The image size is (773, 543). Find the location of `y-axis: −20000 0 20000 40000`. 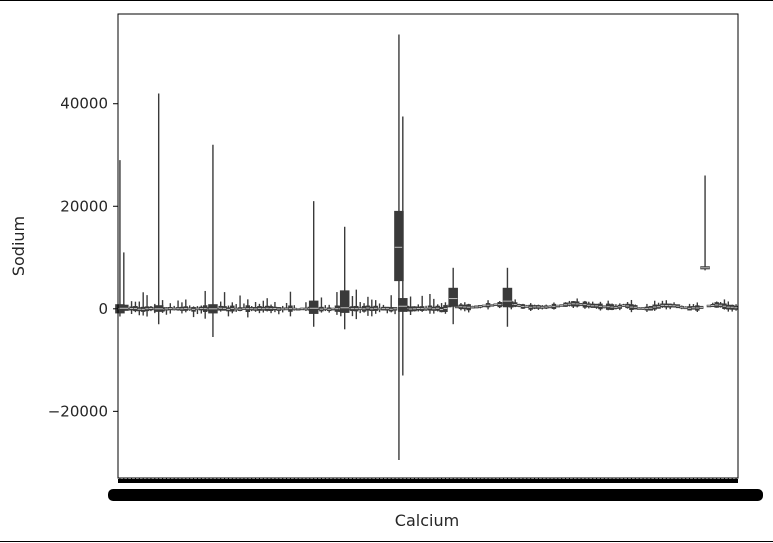

y-axis: −20000 0 20000 40000 is located at coordinates (83, 257).